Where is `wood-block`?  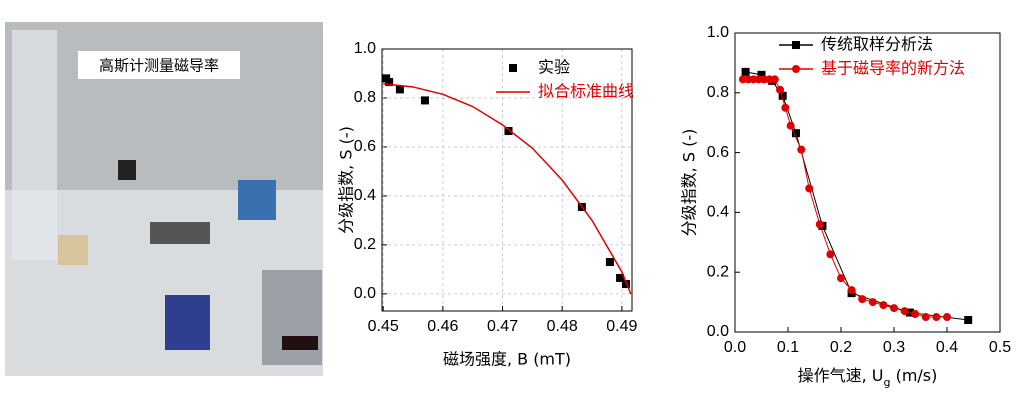
wood-block is located at coordinates (73, 250).